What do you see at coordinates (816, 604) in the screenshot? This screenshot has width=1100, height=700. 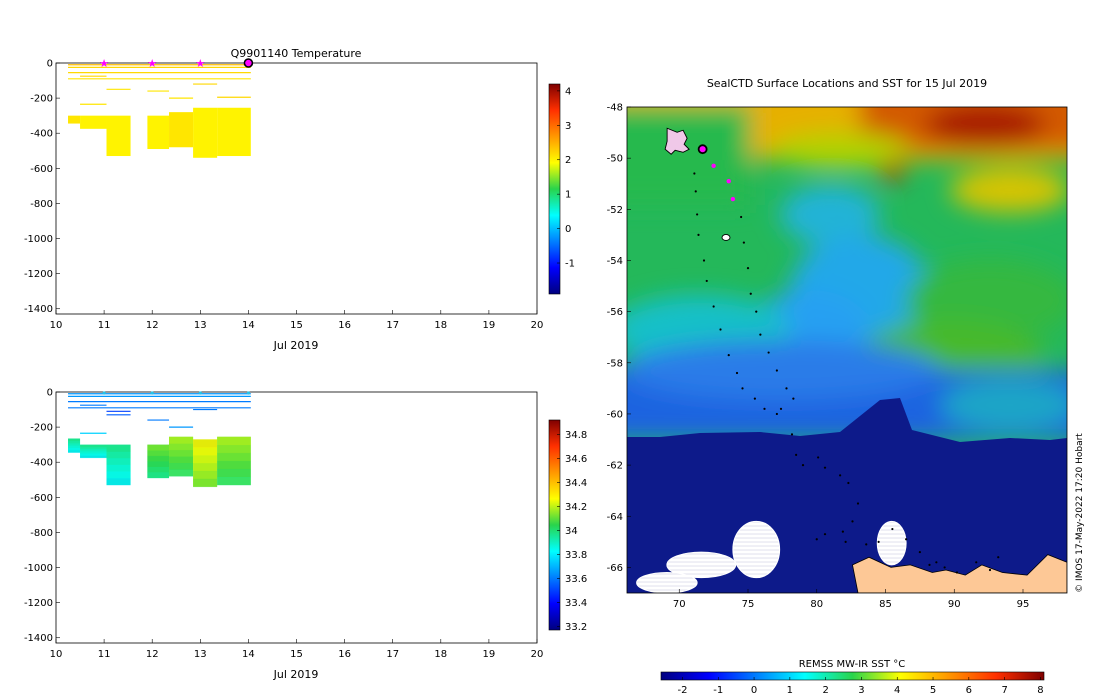 I see `x-tick-label: 80` at bounding box center [816, 604].